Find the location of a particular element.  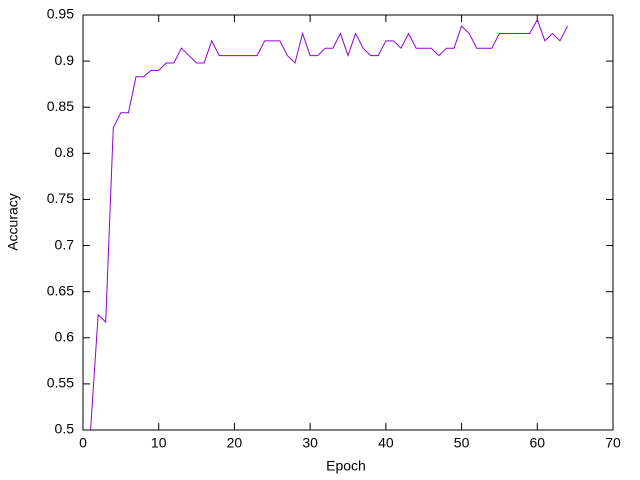

y-tick-label: 0.9 is located at coordinates (65, 60).